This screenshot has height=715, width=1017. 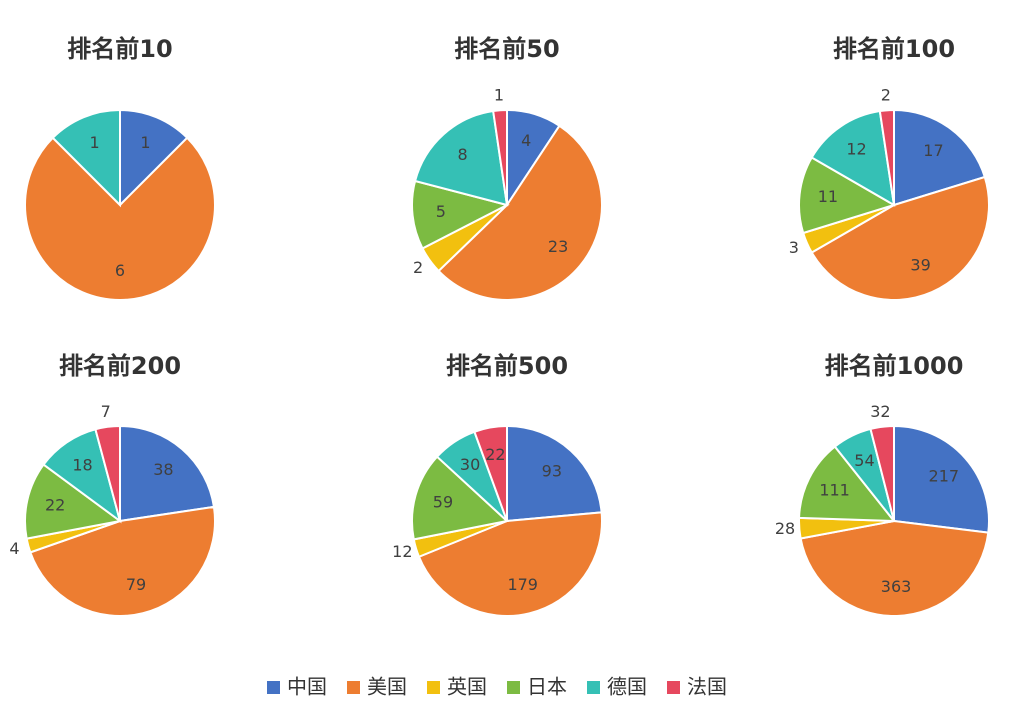 I want to click on chart-title: 排名前500, so click(x=507, y=366).